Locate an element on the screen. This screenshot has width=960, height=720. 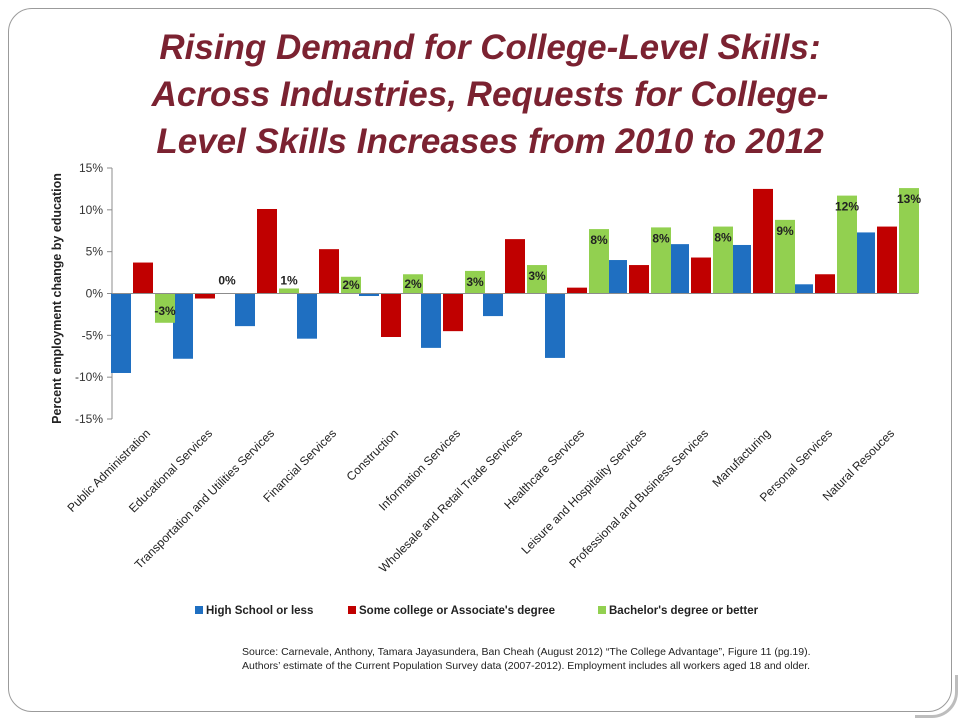
x-category-label: Transportation and Utilities Services is located at coordinates (204, 498).